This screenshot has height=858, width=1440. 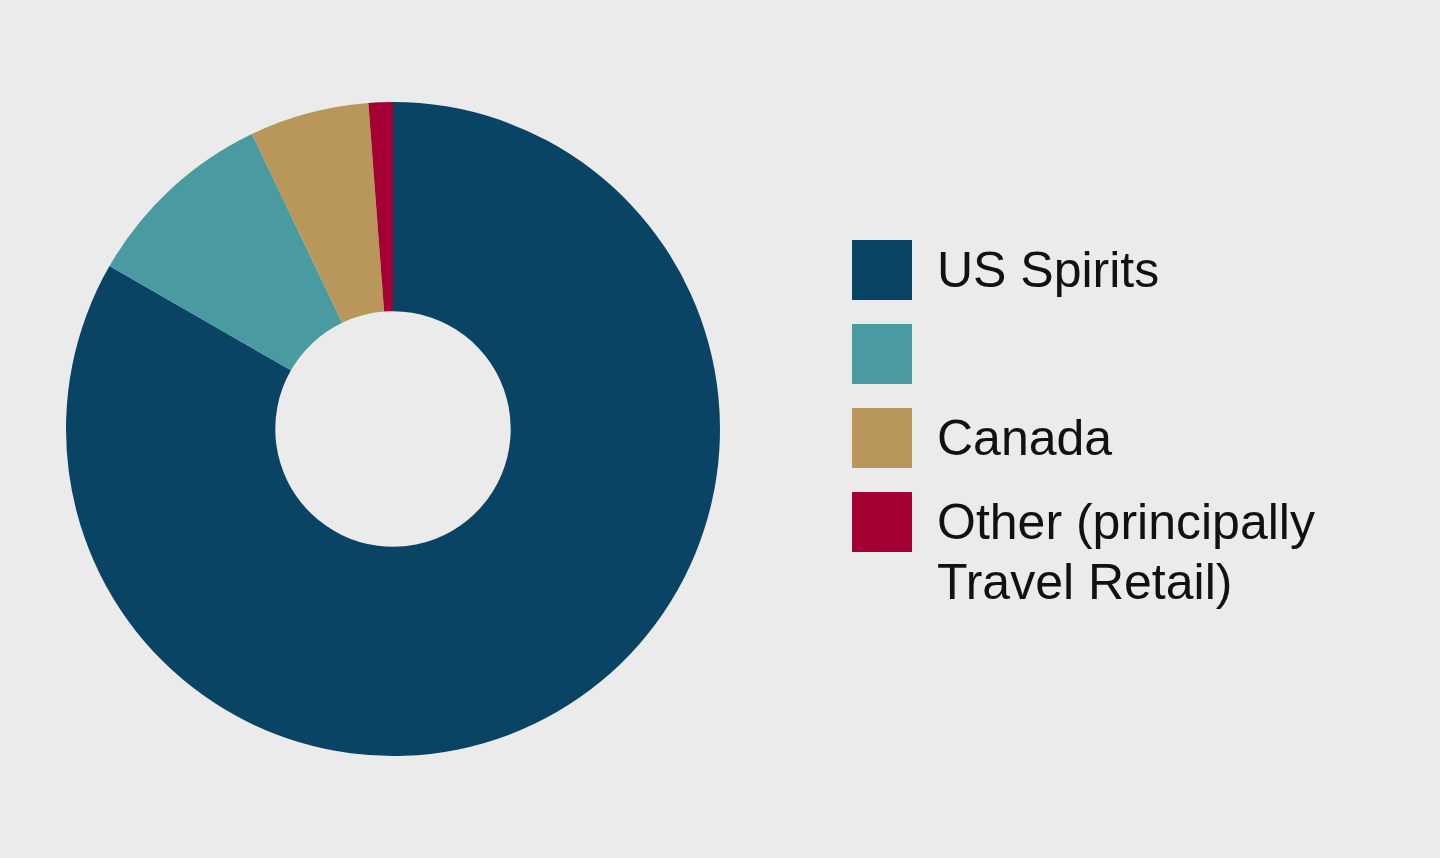 I want to click on legend-label: US Spirits, so click(x=1048, y=270).